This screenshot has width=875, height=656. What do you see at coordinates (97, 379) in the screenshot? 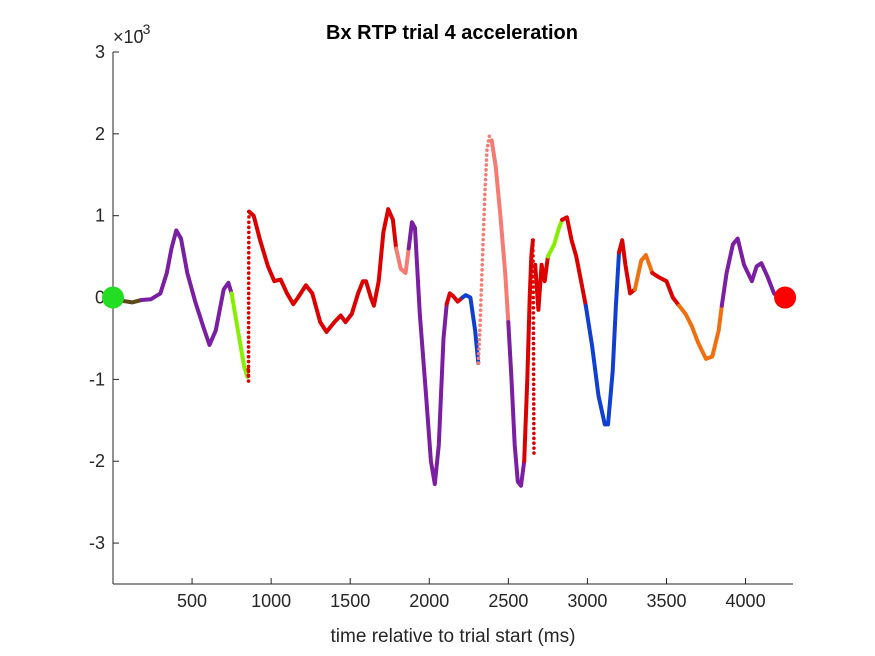
I see `y-tick-label: -1` at bounding box center [97, 379].